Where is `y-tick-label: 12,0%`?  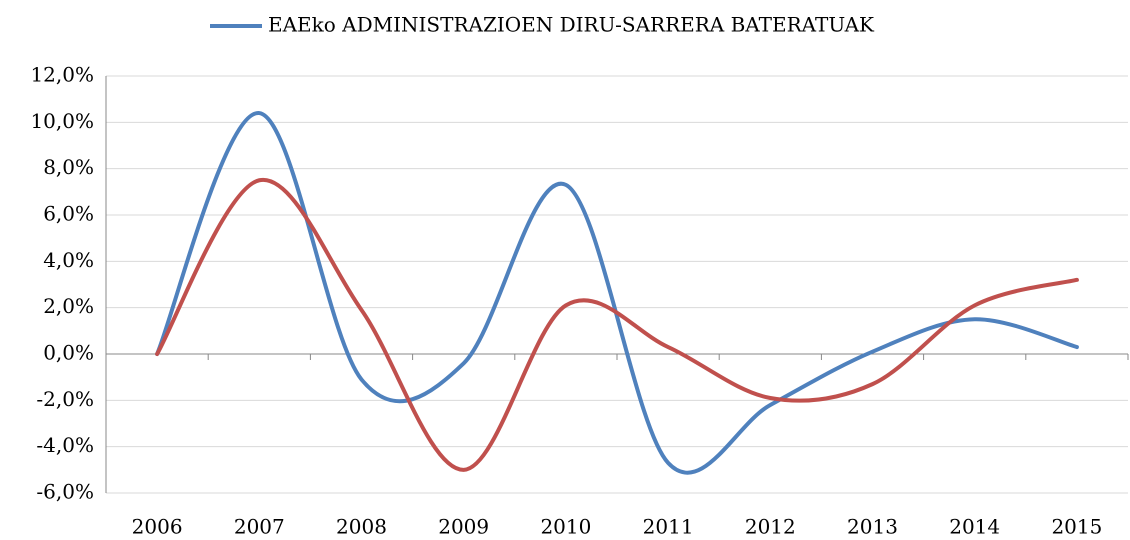 y-tick-label: 12,0% is located at coordinates (62, 75).